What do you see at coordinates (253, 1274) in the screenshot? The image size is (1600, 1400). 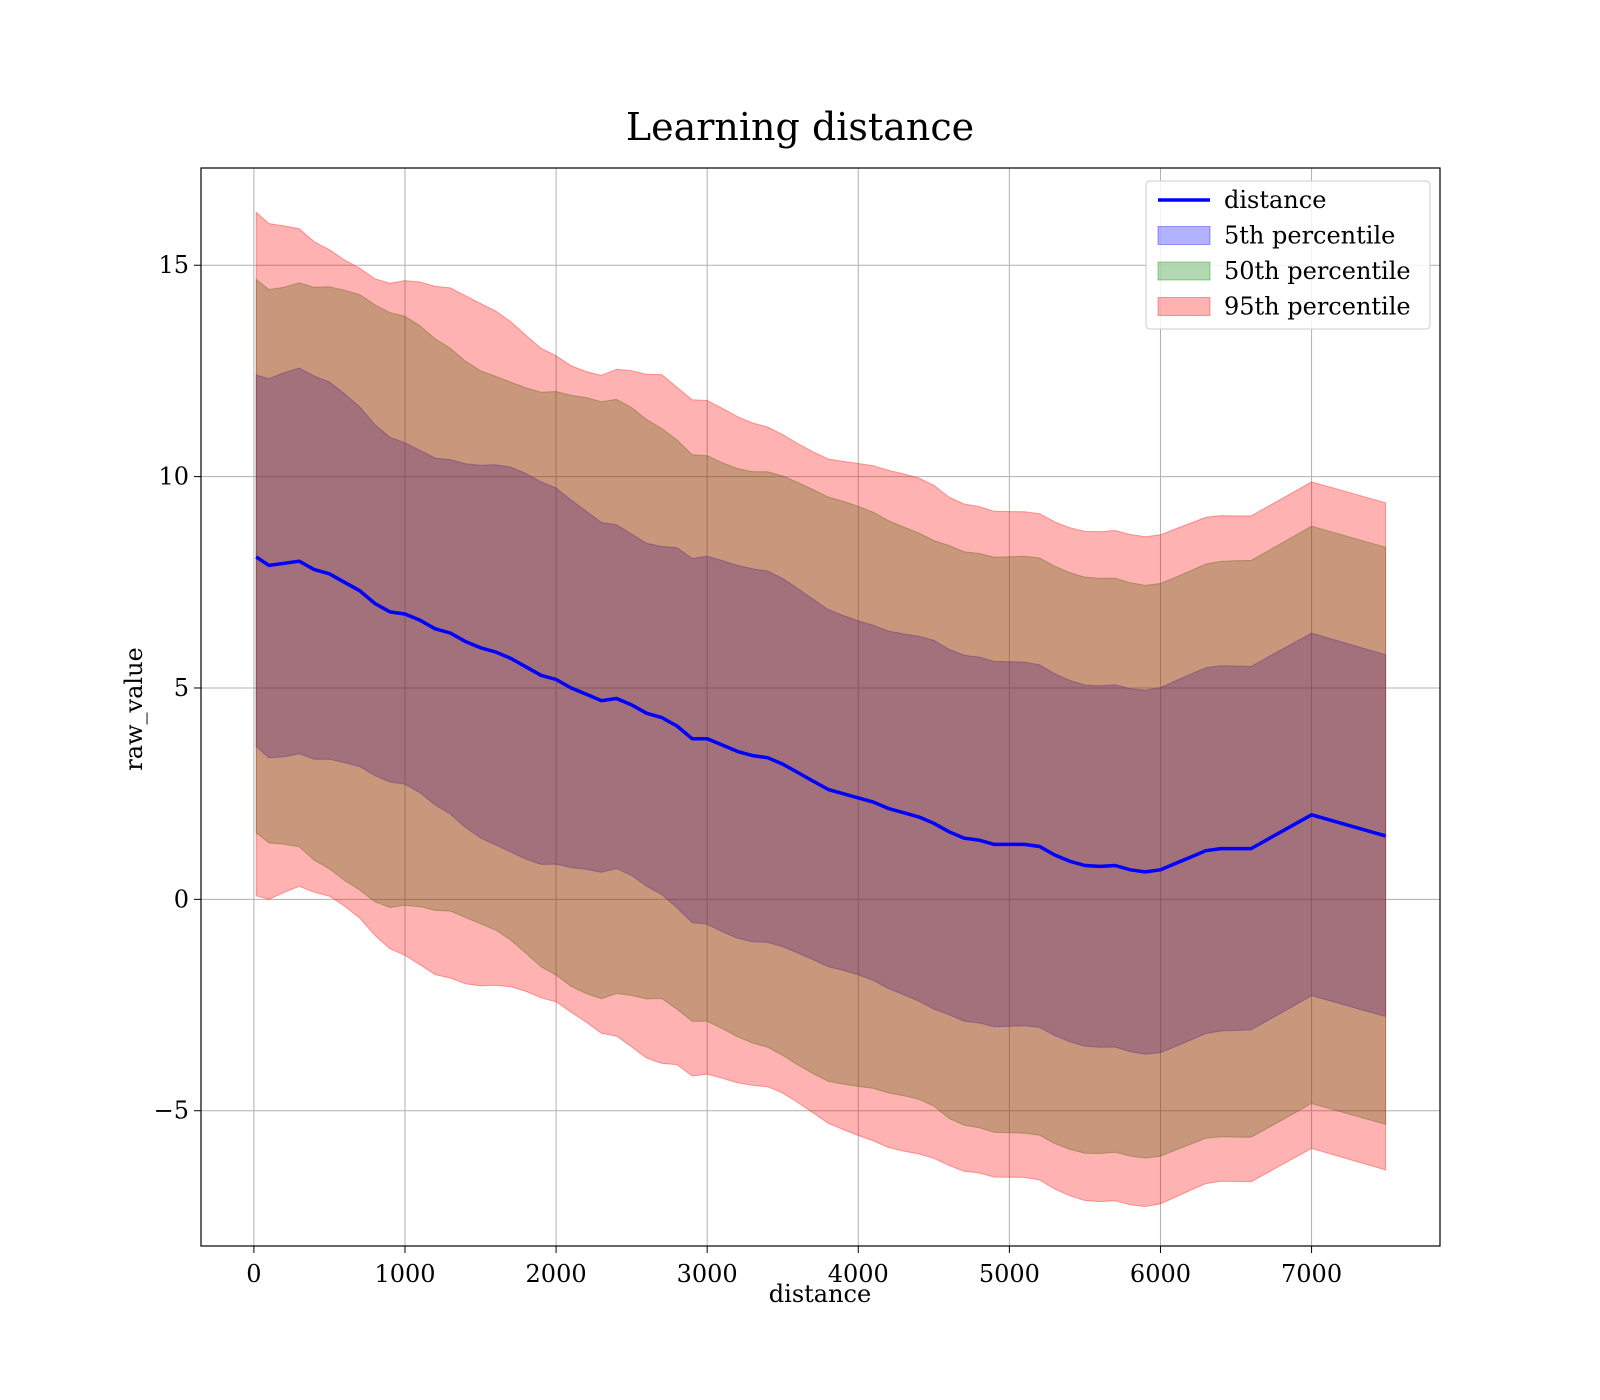 I see `x-tick-label: 0` at bounding box center [253, 1274].